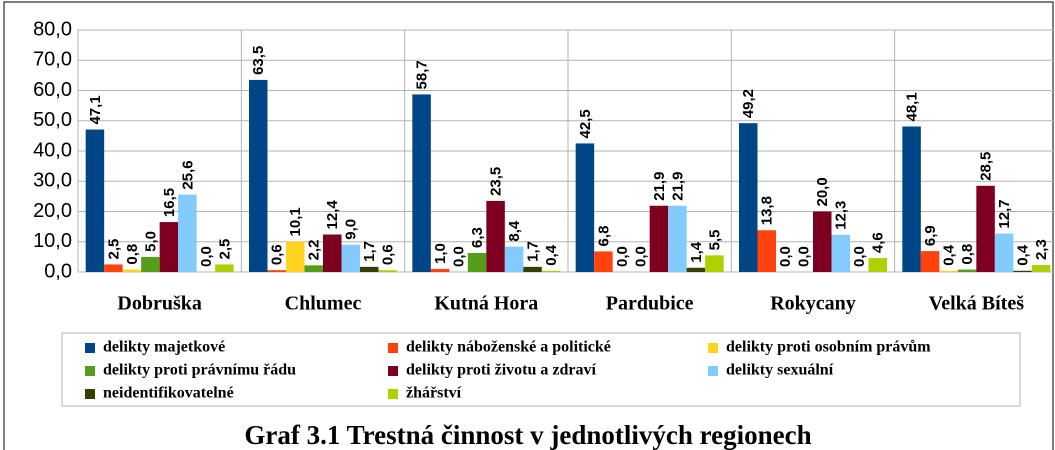 This screenshot has width=1055, height=450. I want to click on y-tick-label: 20,0, so click(52, 211).